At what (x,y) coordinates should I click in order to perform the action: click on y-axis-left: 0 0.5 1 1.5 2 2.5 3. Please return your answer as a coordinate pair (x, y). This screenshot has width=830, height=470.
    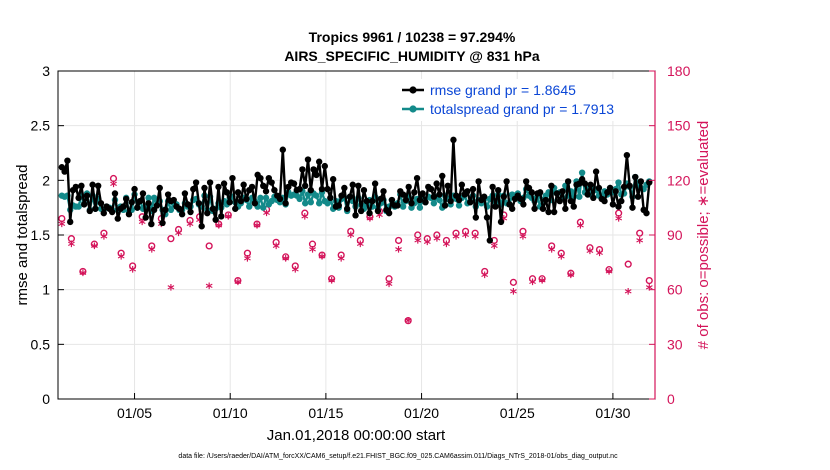
    Looking at the image, I should click on (47, 235).